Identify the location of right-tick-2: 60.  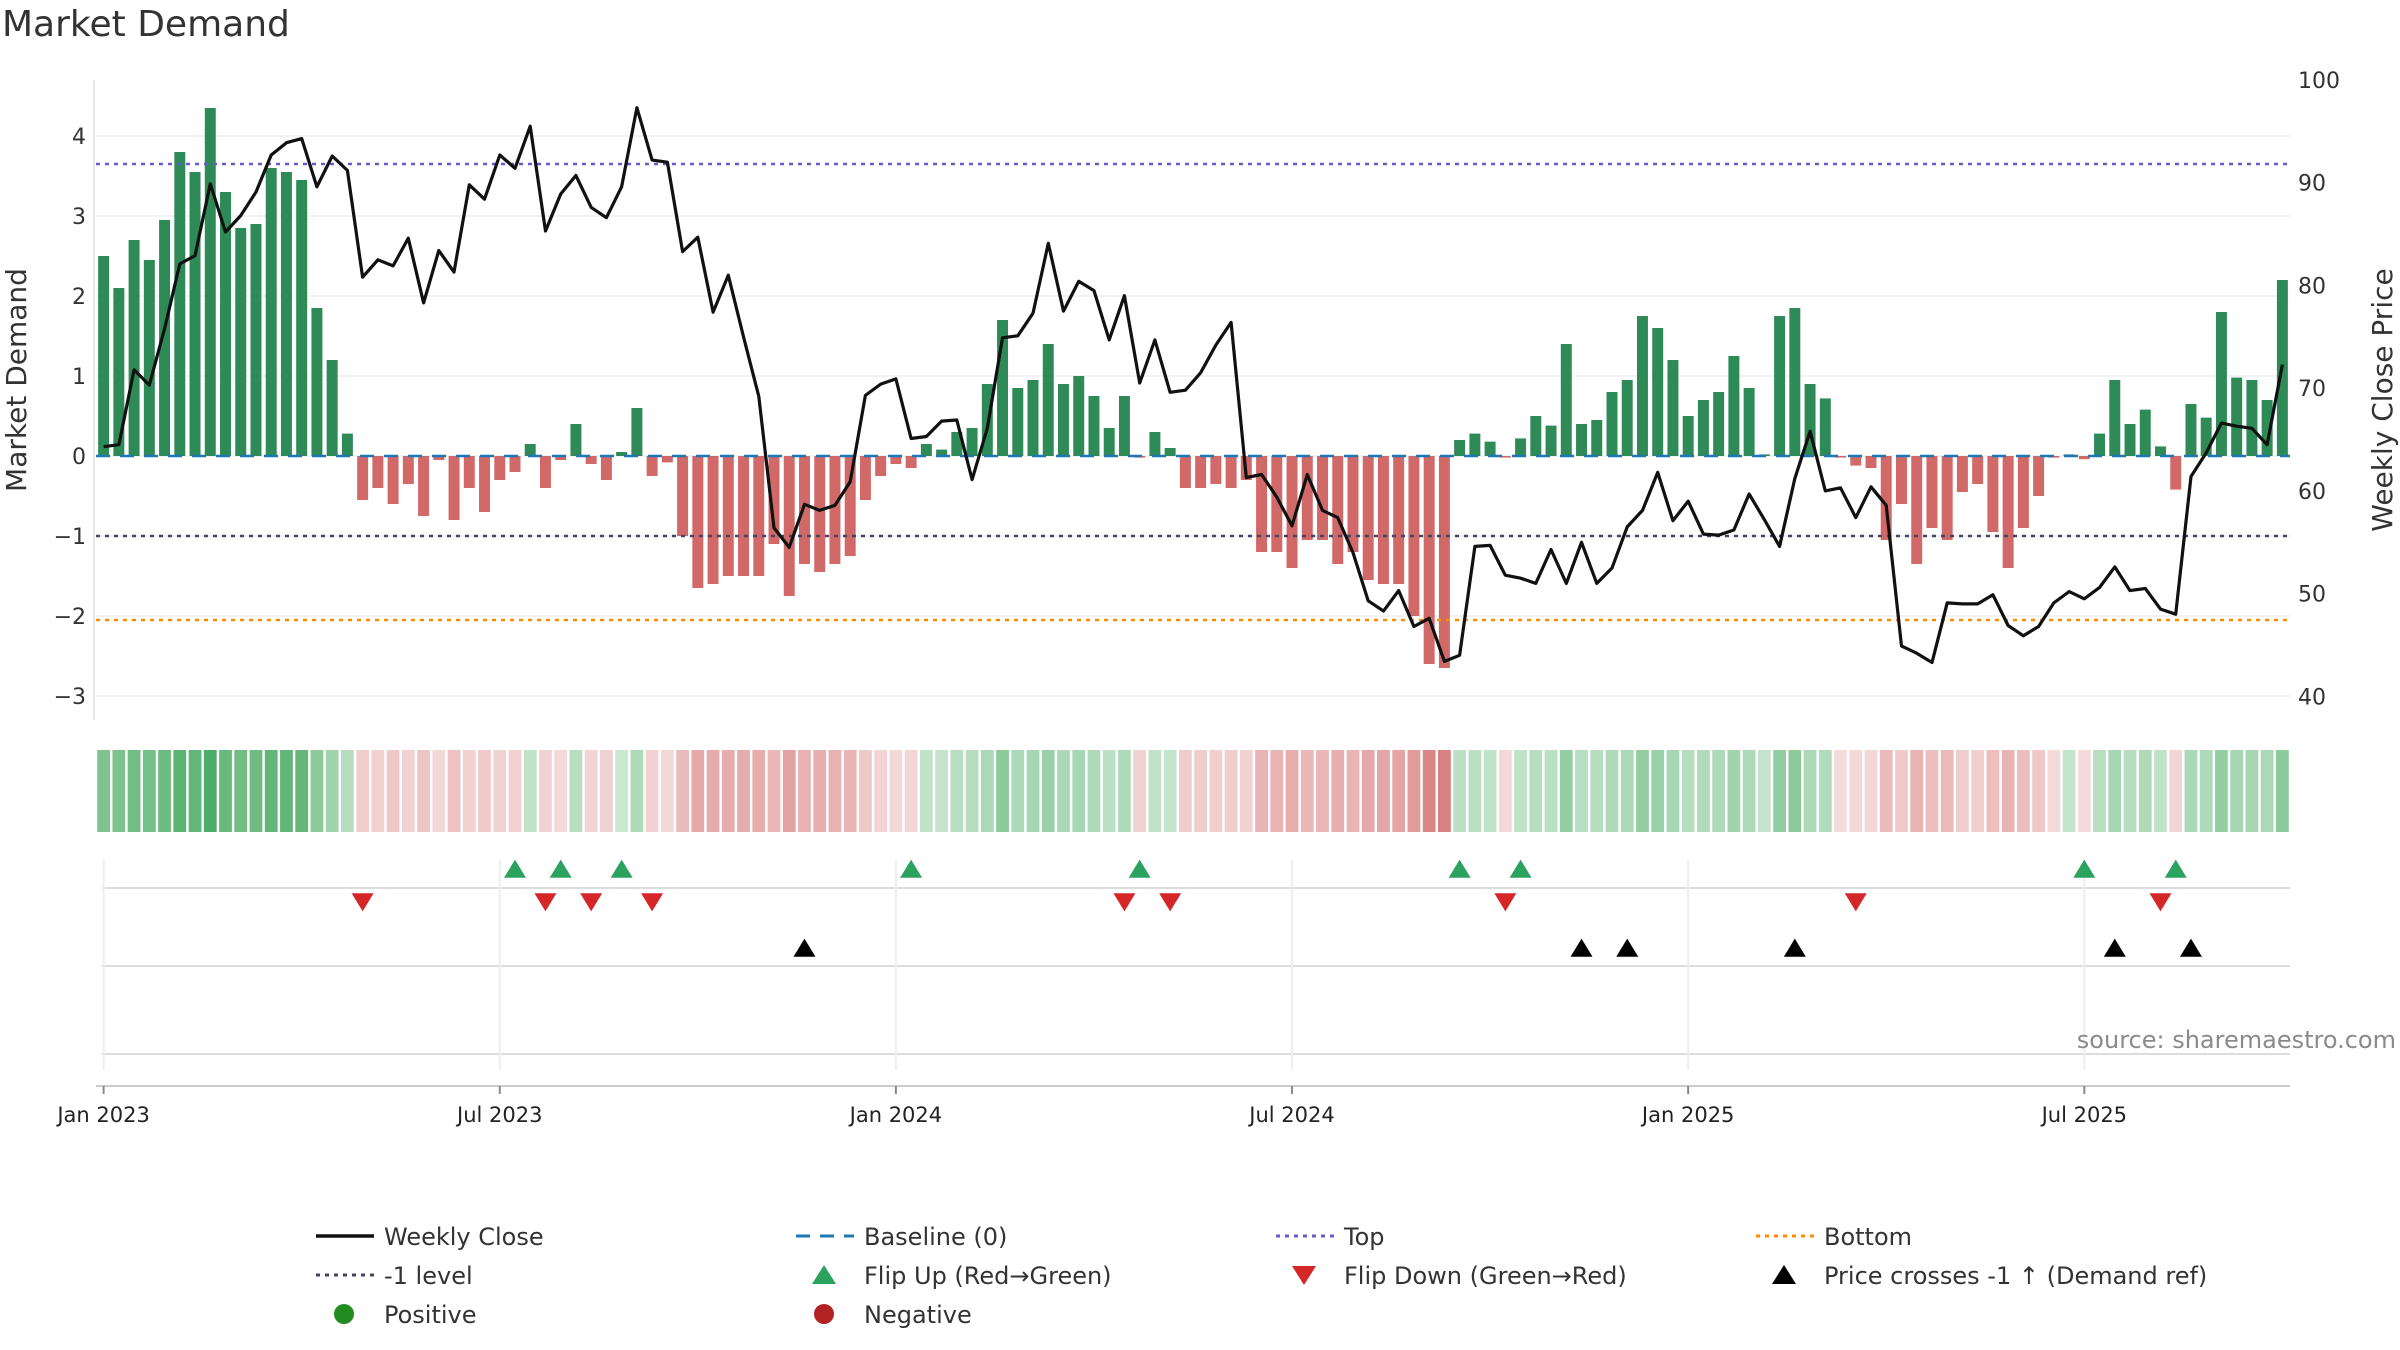
(2312, 492).